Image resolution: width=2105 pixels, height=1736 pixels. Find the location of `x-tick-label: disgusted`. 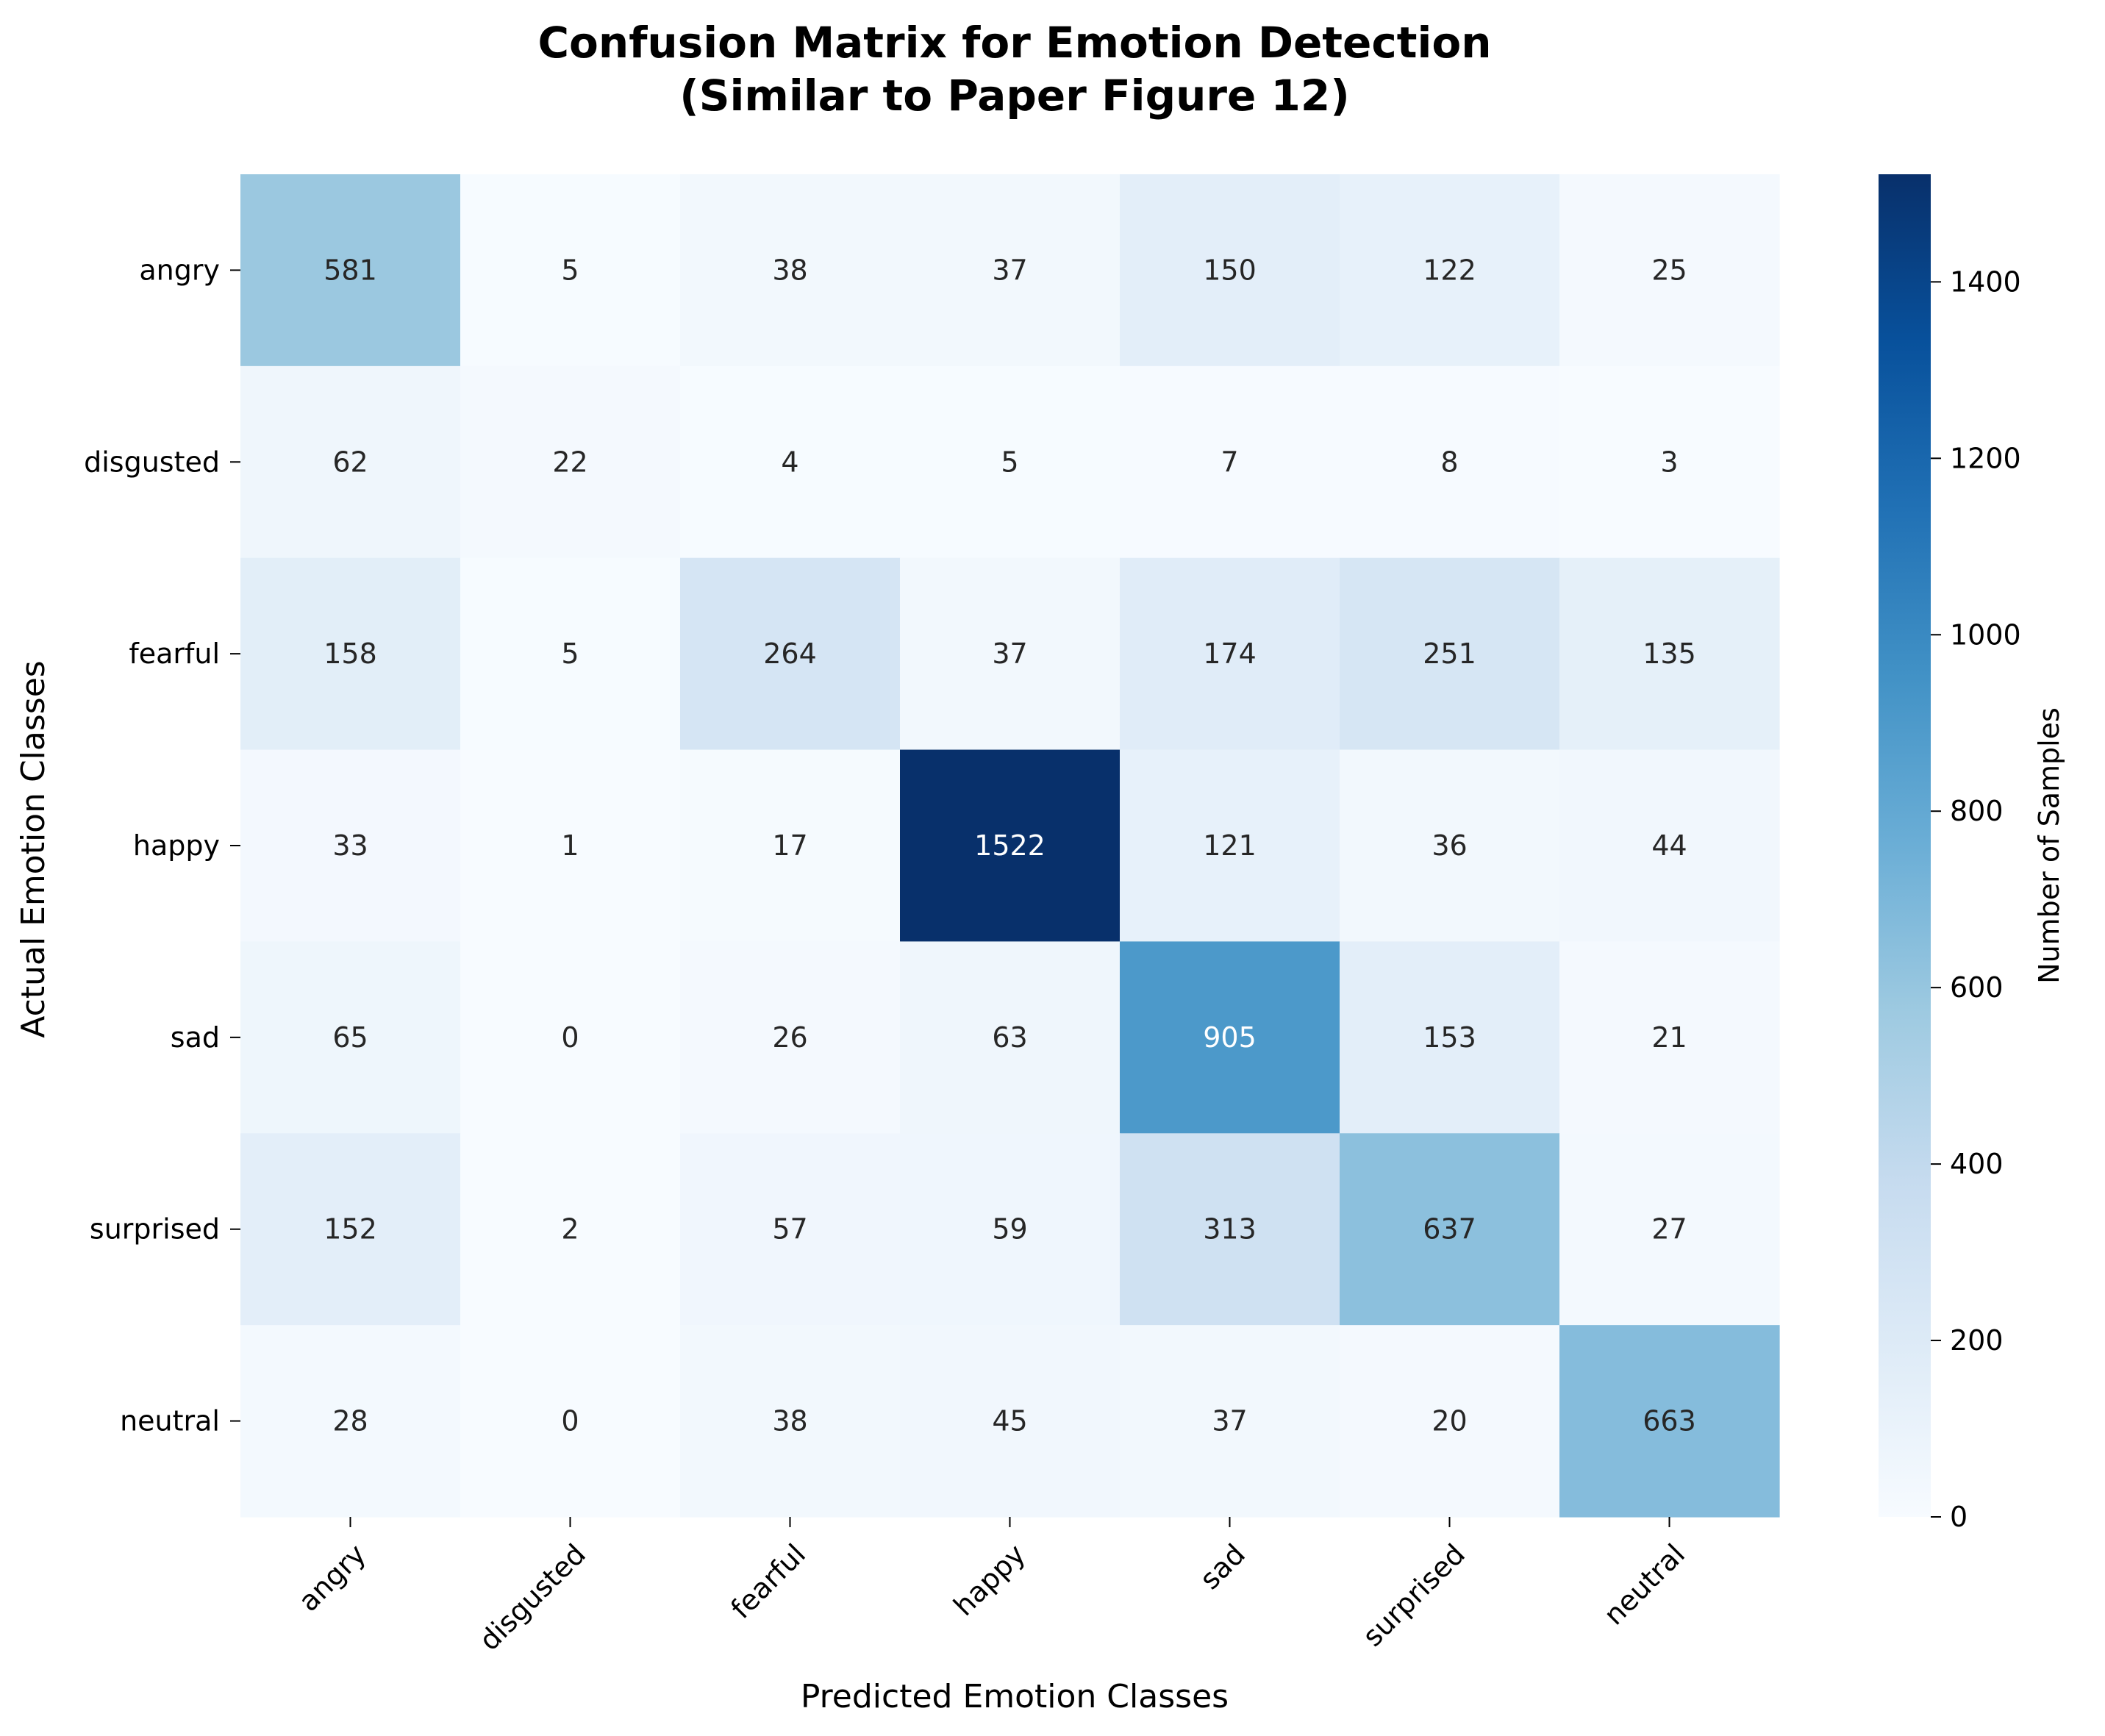

x-tick-label: disgusted is located at coordinates (532, 1597).